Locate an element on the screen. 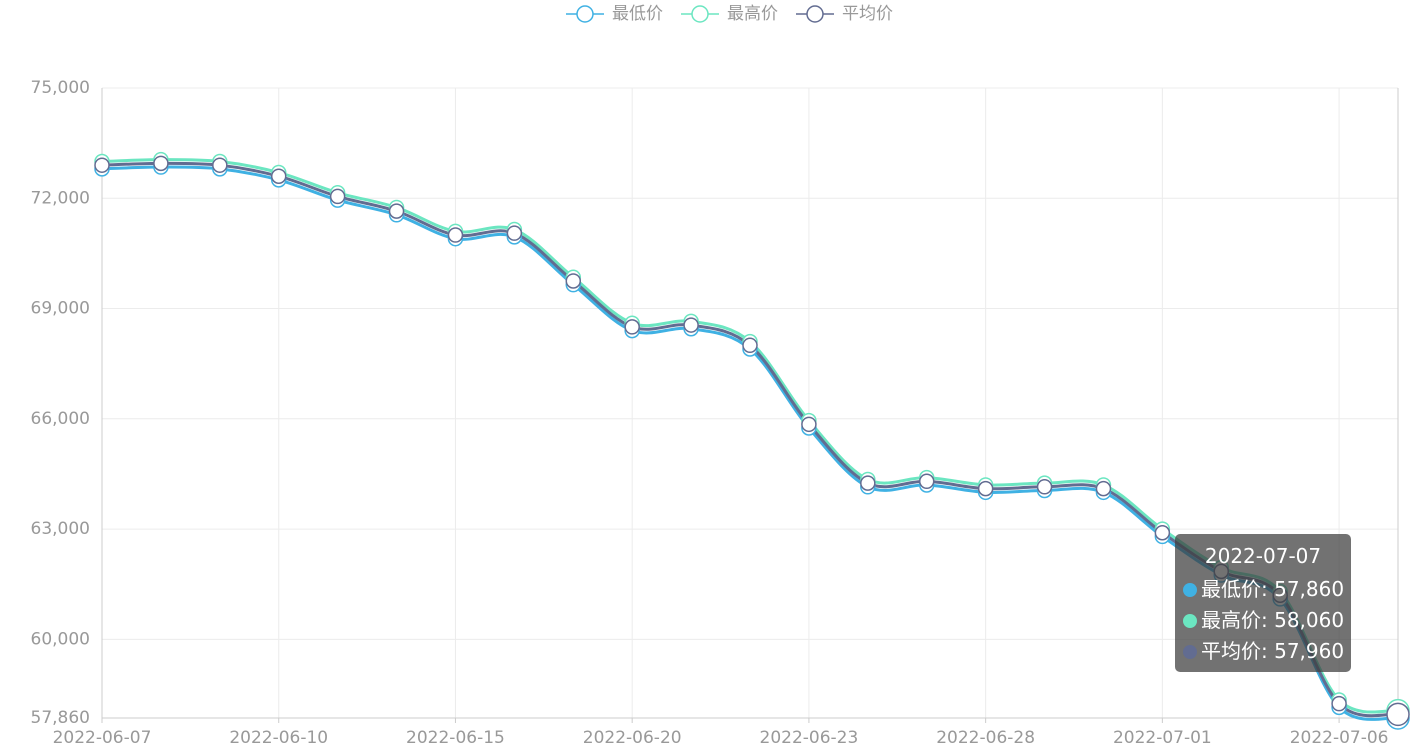 The height and width of the screenshot is (748, 1421). tooltip-series: 最高价 is located at coordinates (1237, 620).